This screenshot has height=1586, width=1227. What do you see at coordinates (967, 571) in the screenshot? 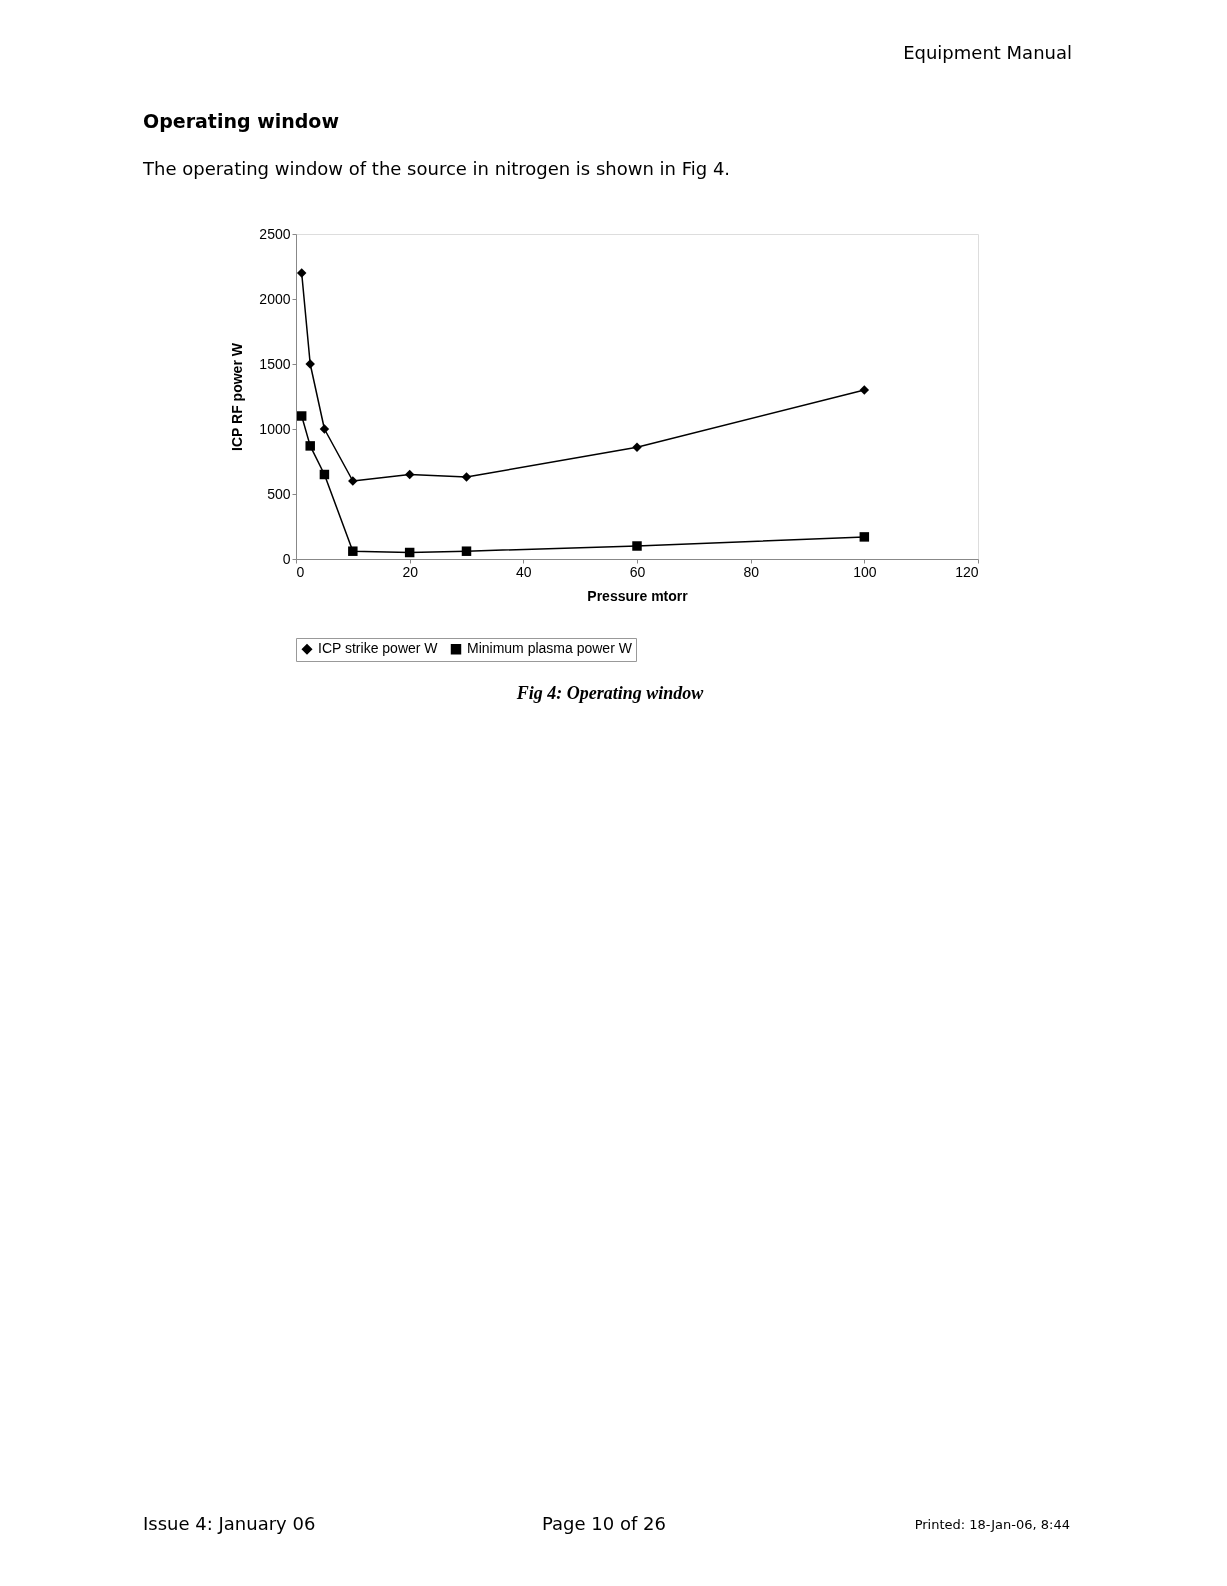
I see `x-tick-label: 120` at bounding box center [967, 571].